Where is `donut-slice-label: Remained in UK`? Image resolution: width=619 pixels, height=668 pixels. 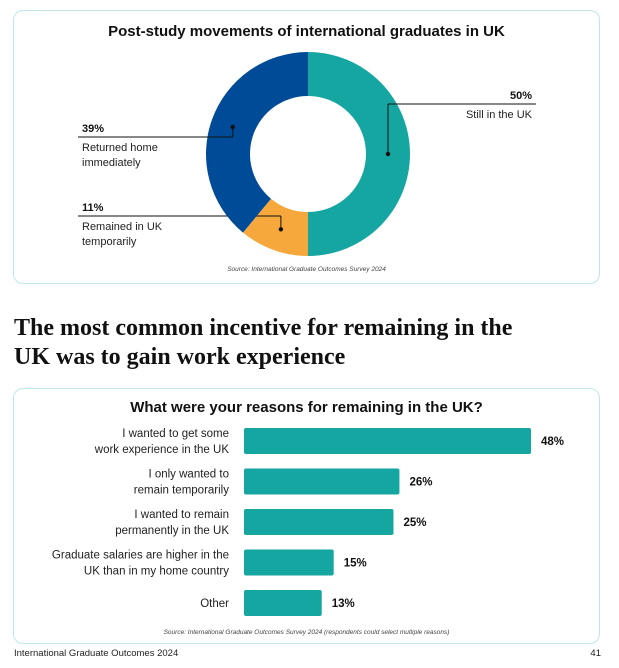
donut-slice-label: Remained in UK is located at coordinates (122, 227).